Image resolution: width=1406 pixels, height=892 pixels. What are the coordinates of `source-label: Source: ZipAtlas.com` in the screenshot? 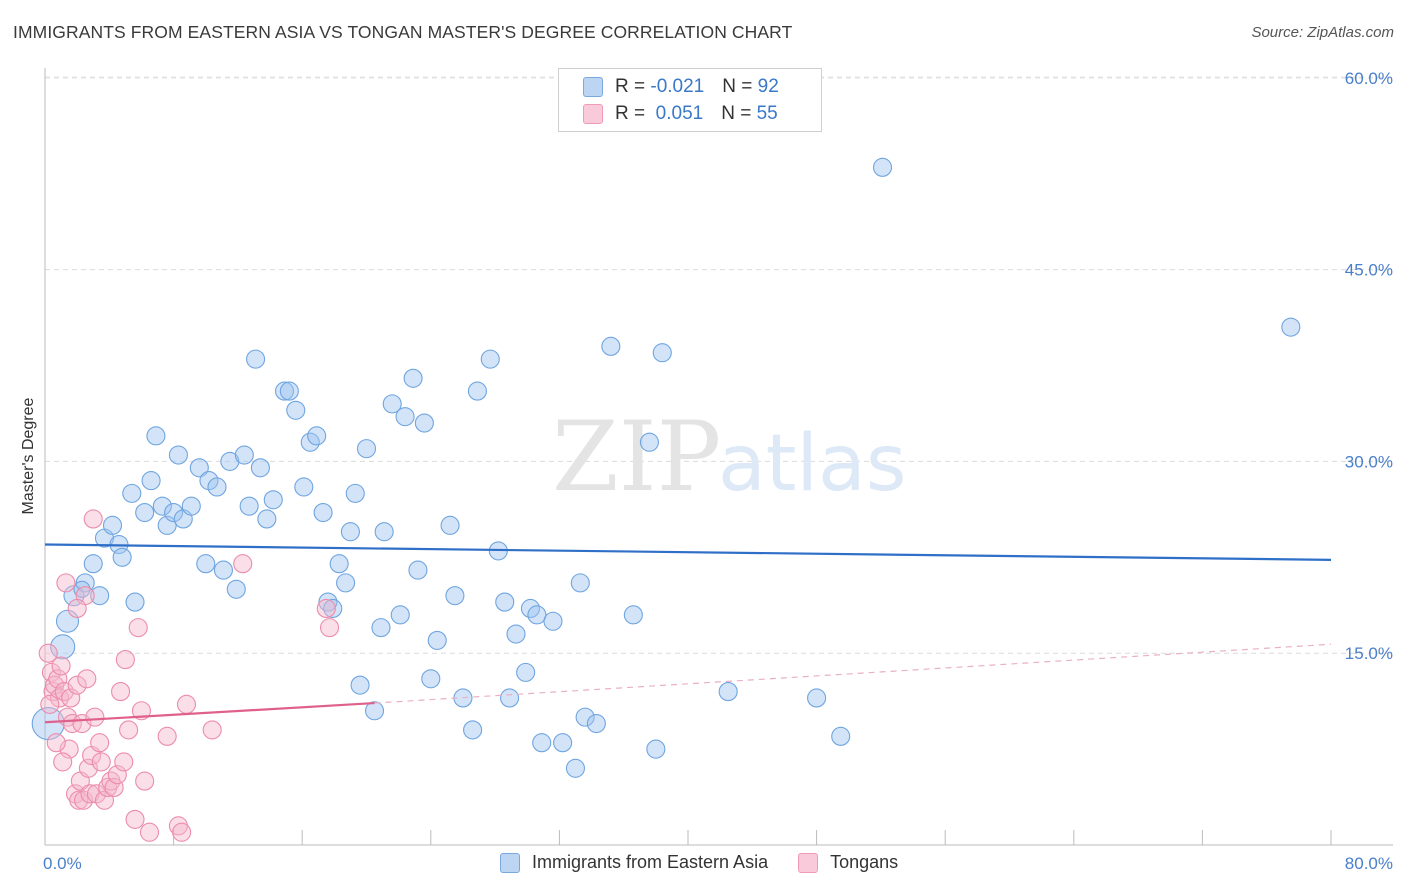 It's located at (1322, 32).